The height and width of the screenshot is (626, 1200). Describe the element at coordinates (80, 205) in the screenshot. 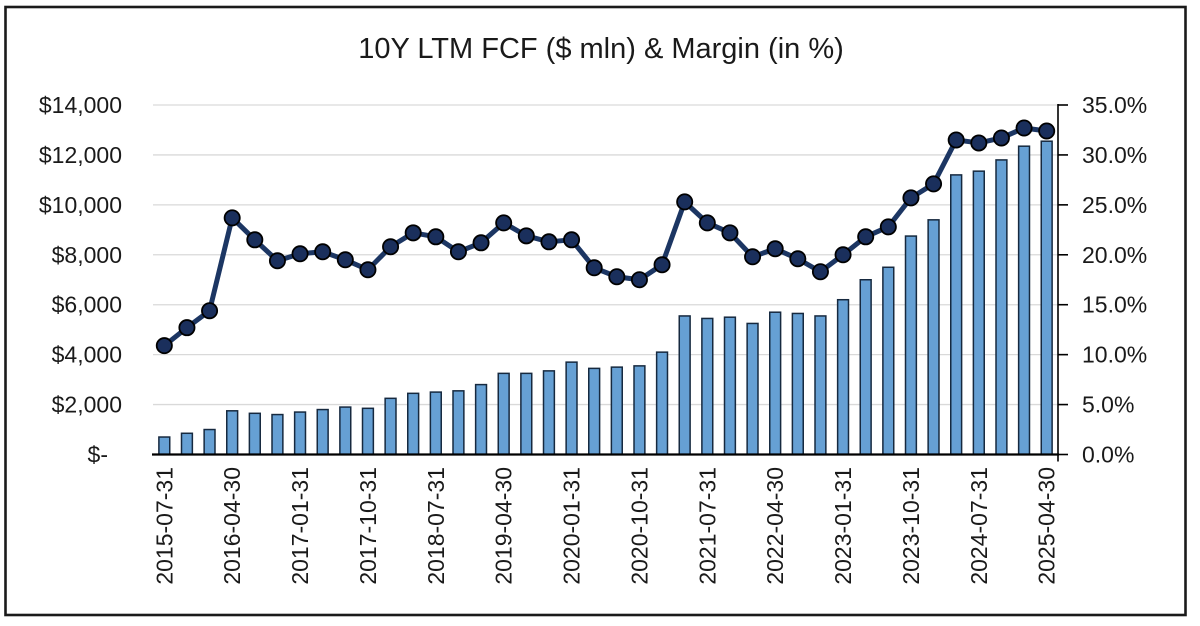

I see `left-axis-tick-label: $10,000` at that location.